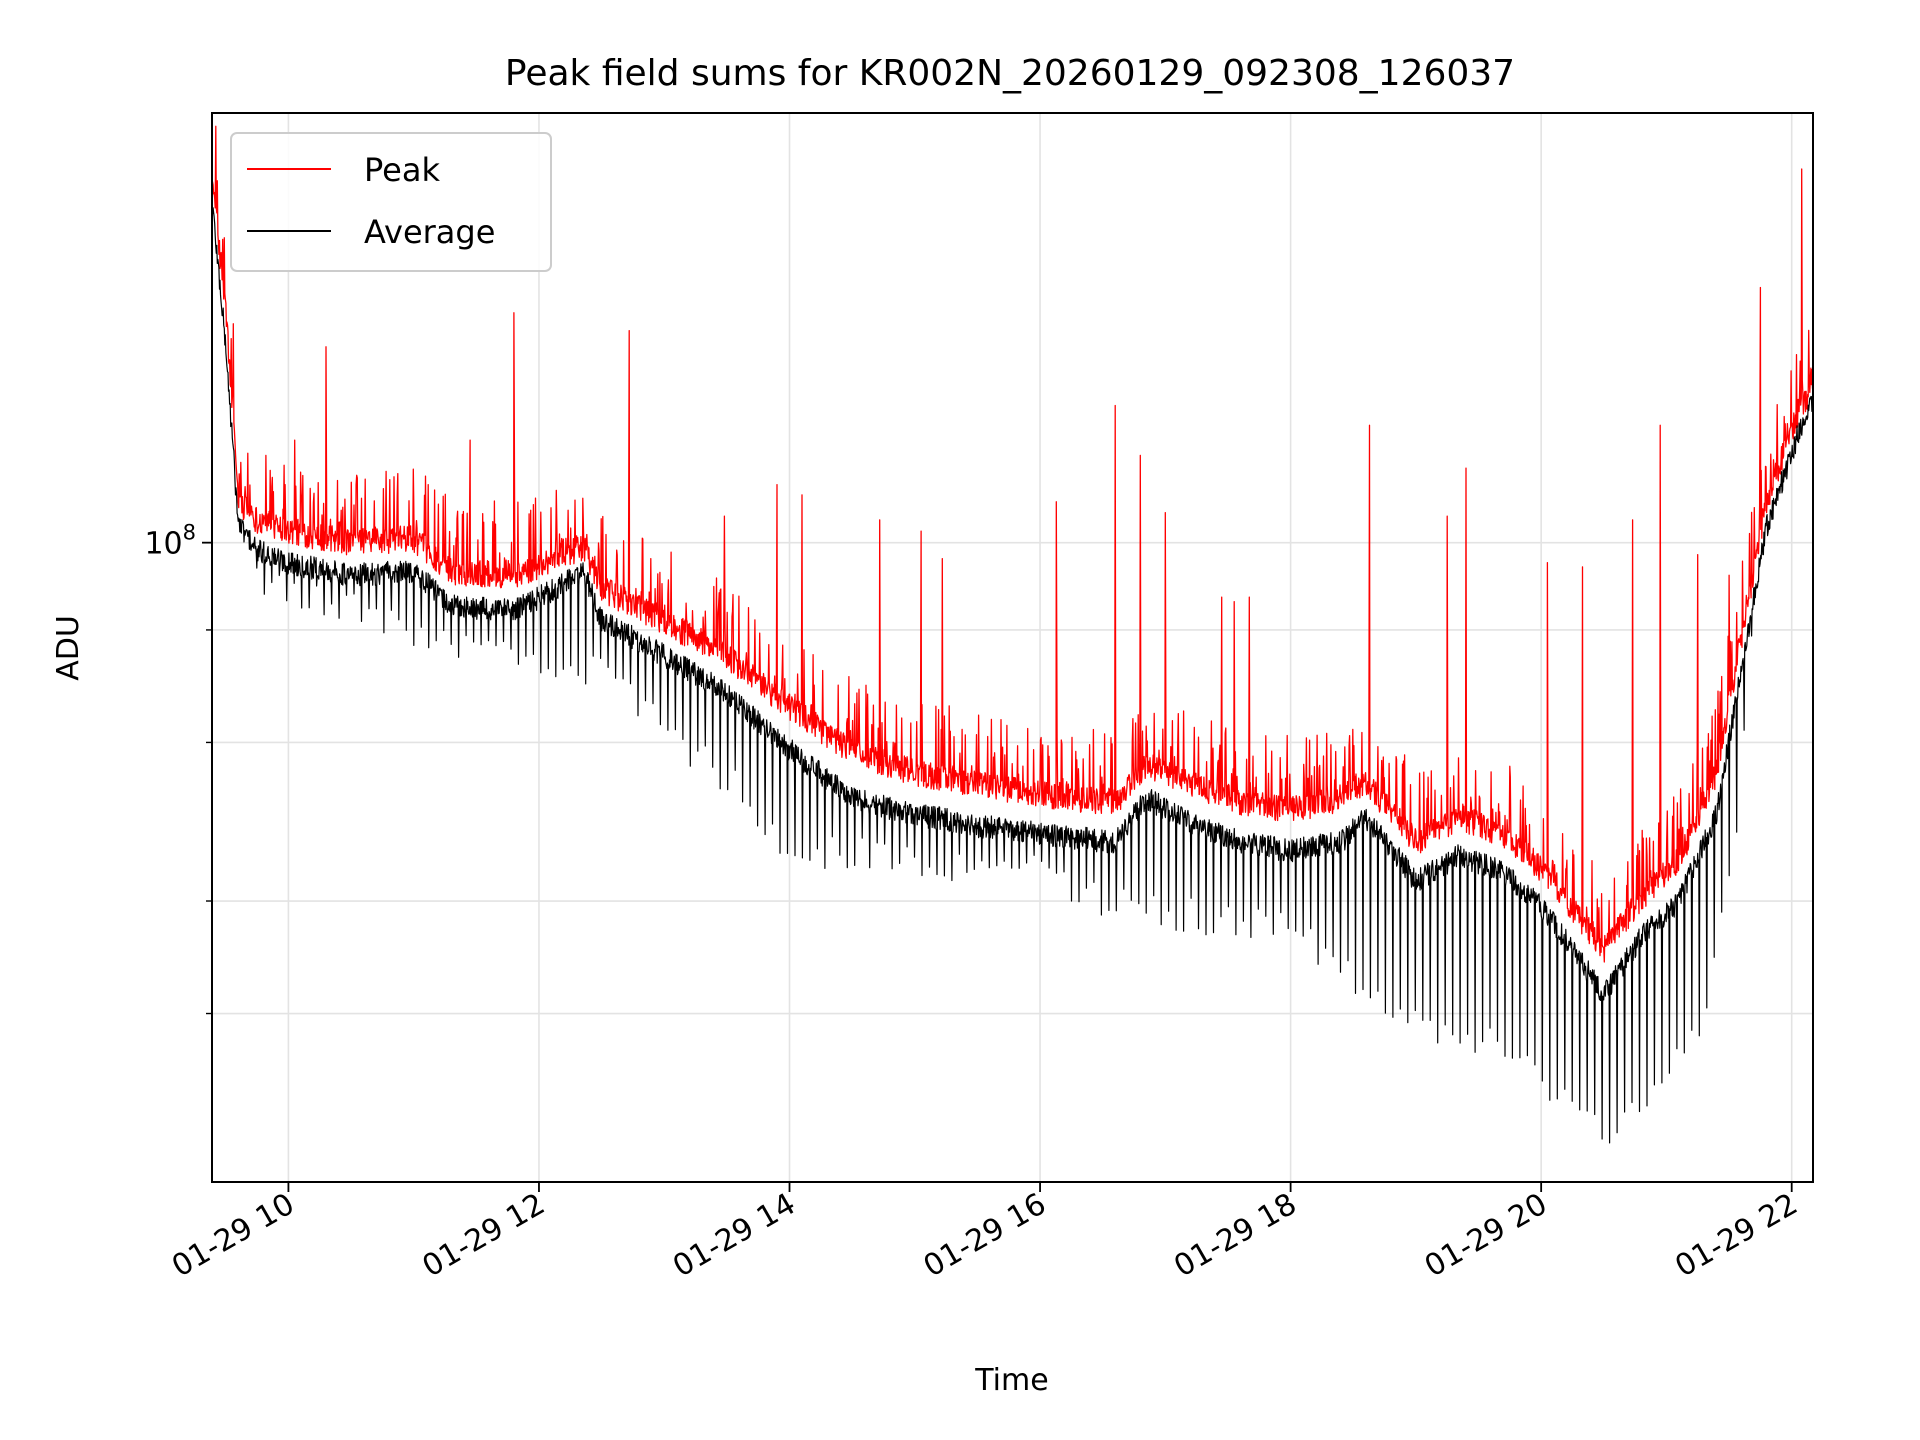 The width and height of the screenshot is (1920, 1440). I want to click on y-axis-label: ADU, so click(68, 648).